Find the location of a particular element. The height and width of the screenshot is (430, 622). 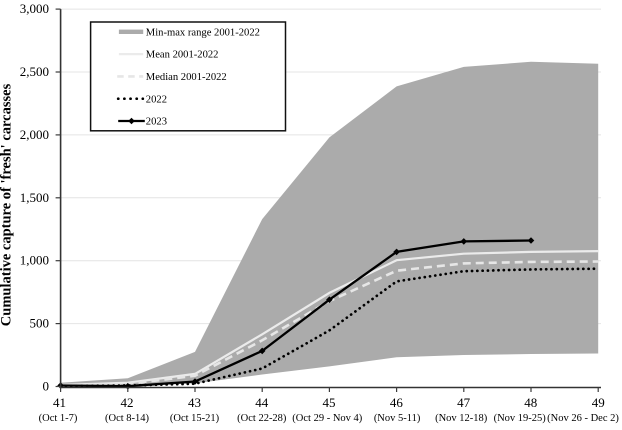

svg-text: (Nov 19-25) is located at coordinates (520, 418).